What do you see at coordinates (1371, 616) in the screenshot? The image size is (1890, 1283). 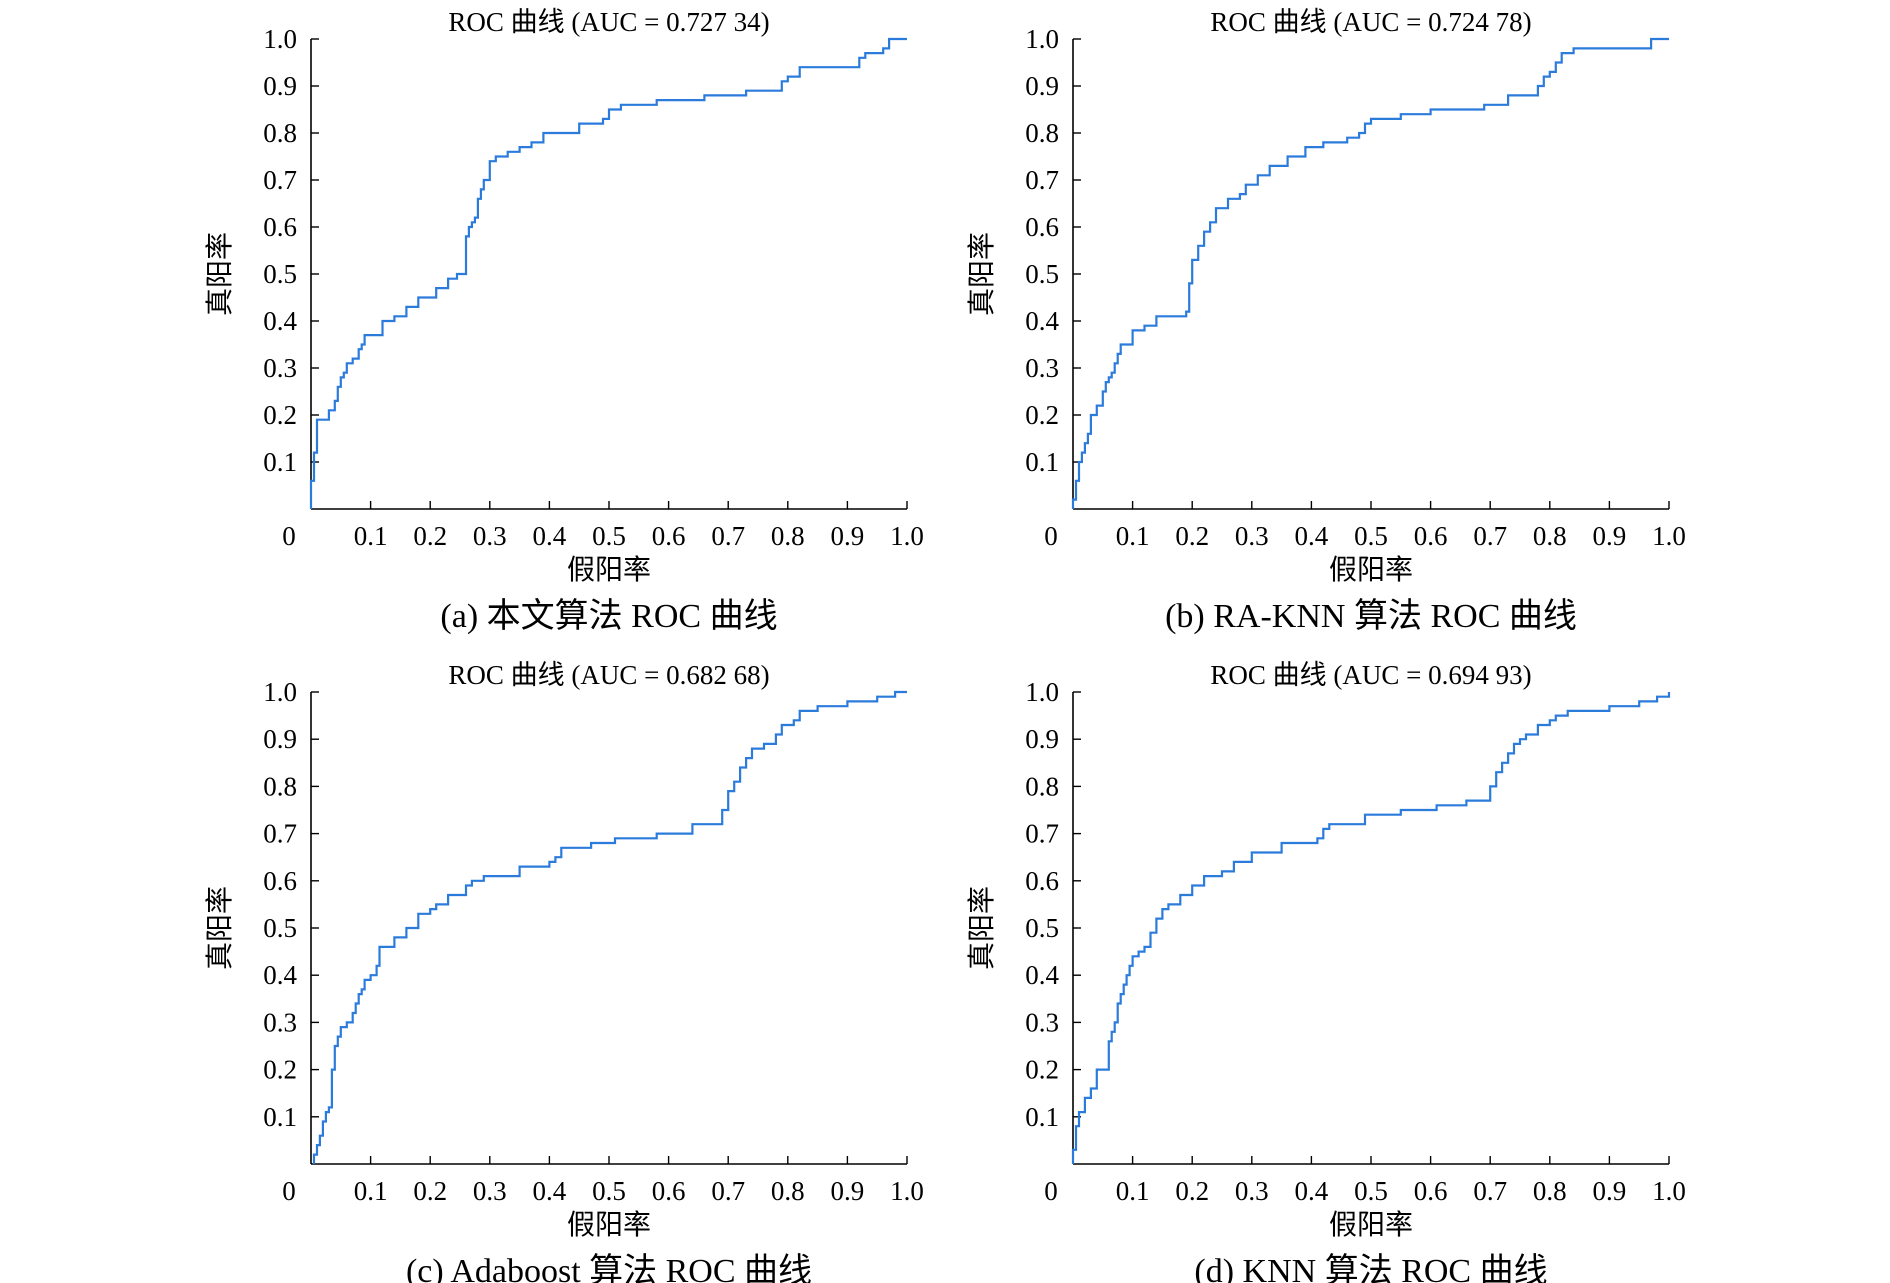 I see `panel-caption: (b) RA-KNN 算法 ROC 曲线` at bounding box center [1371, 616].